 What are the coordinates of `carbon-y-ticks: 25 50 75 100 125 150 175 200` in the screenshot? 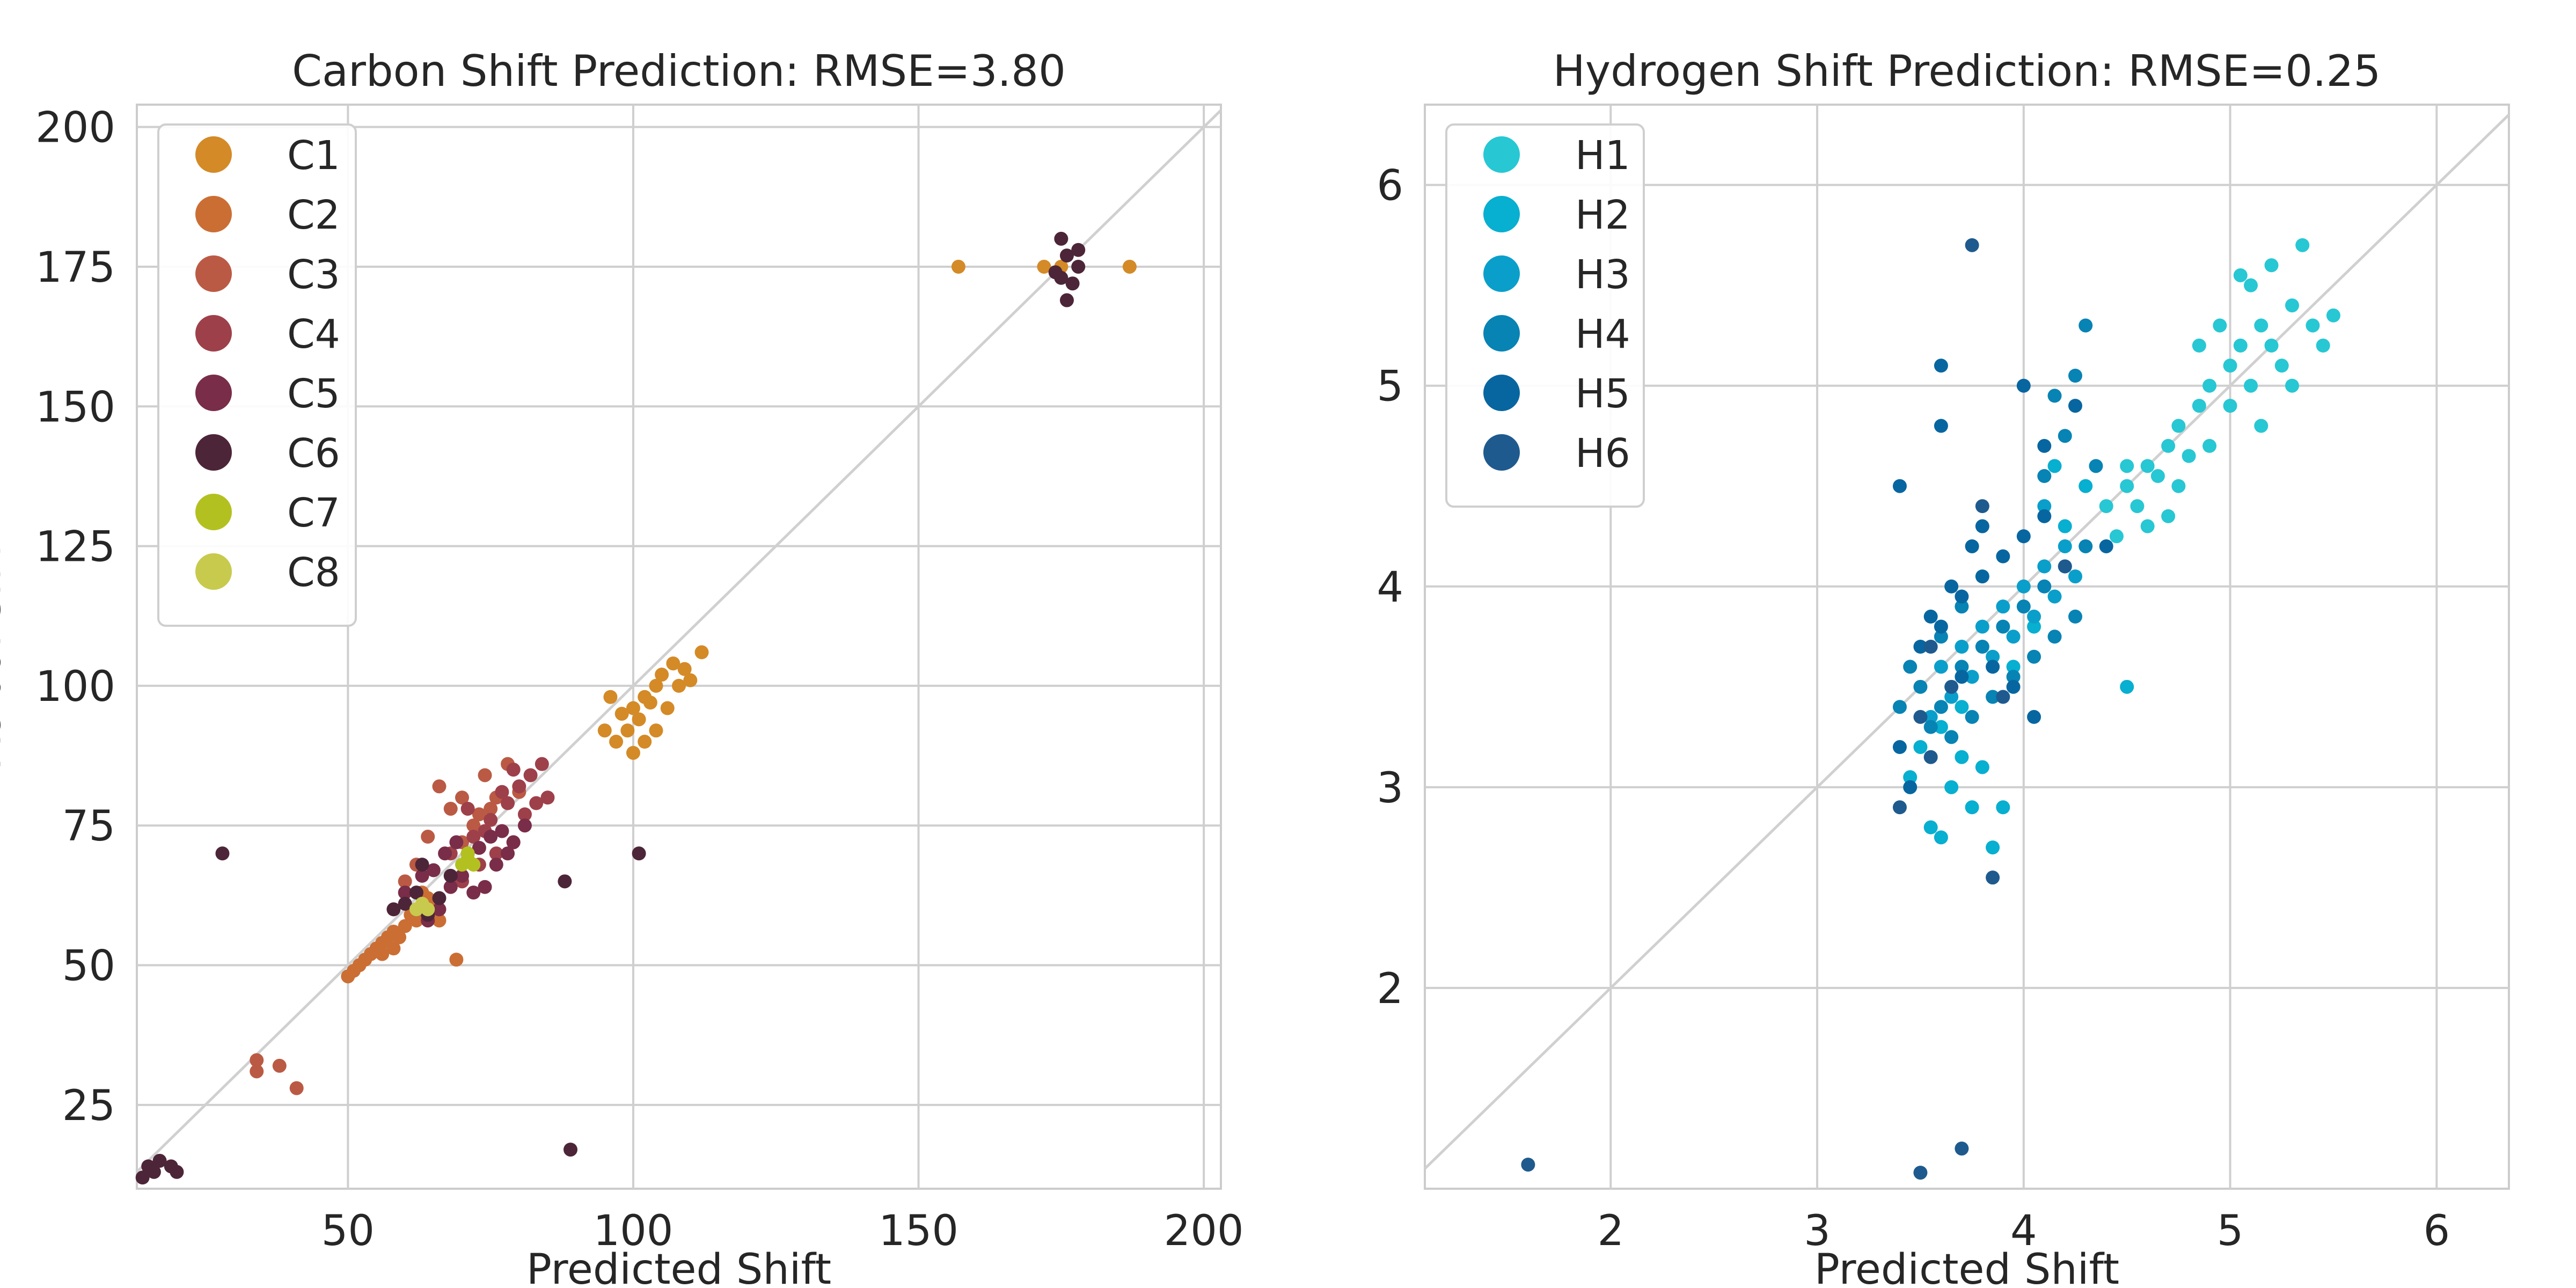 It's located at (75, 617).